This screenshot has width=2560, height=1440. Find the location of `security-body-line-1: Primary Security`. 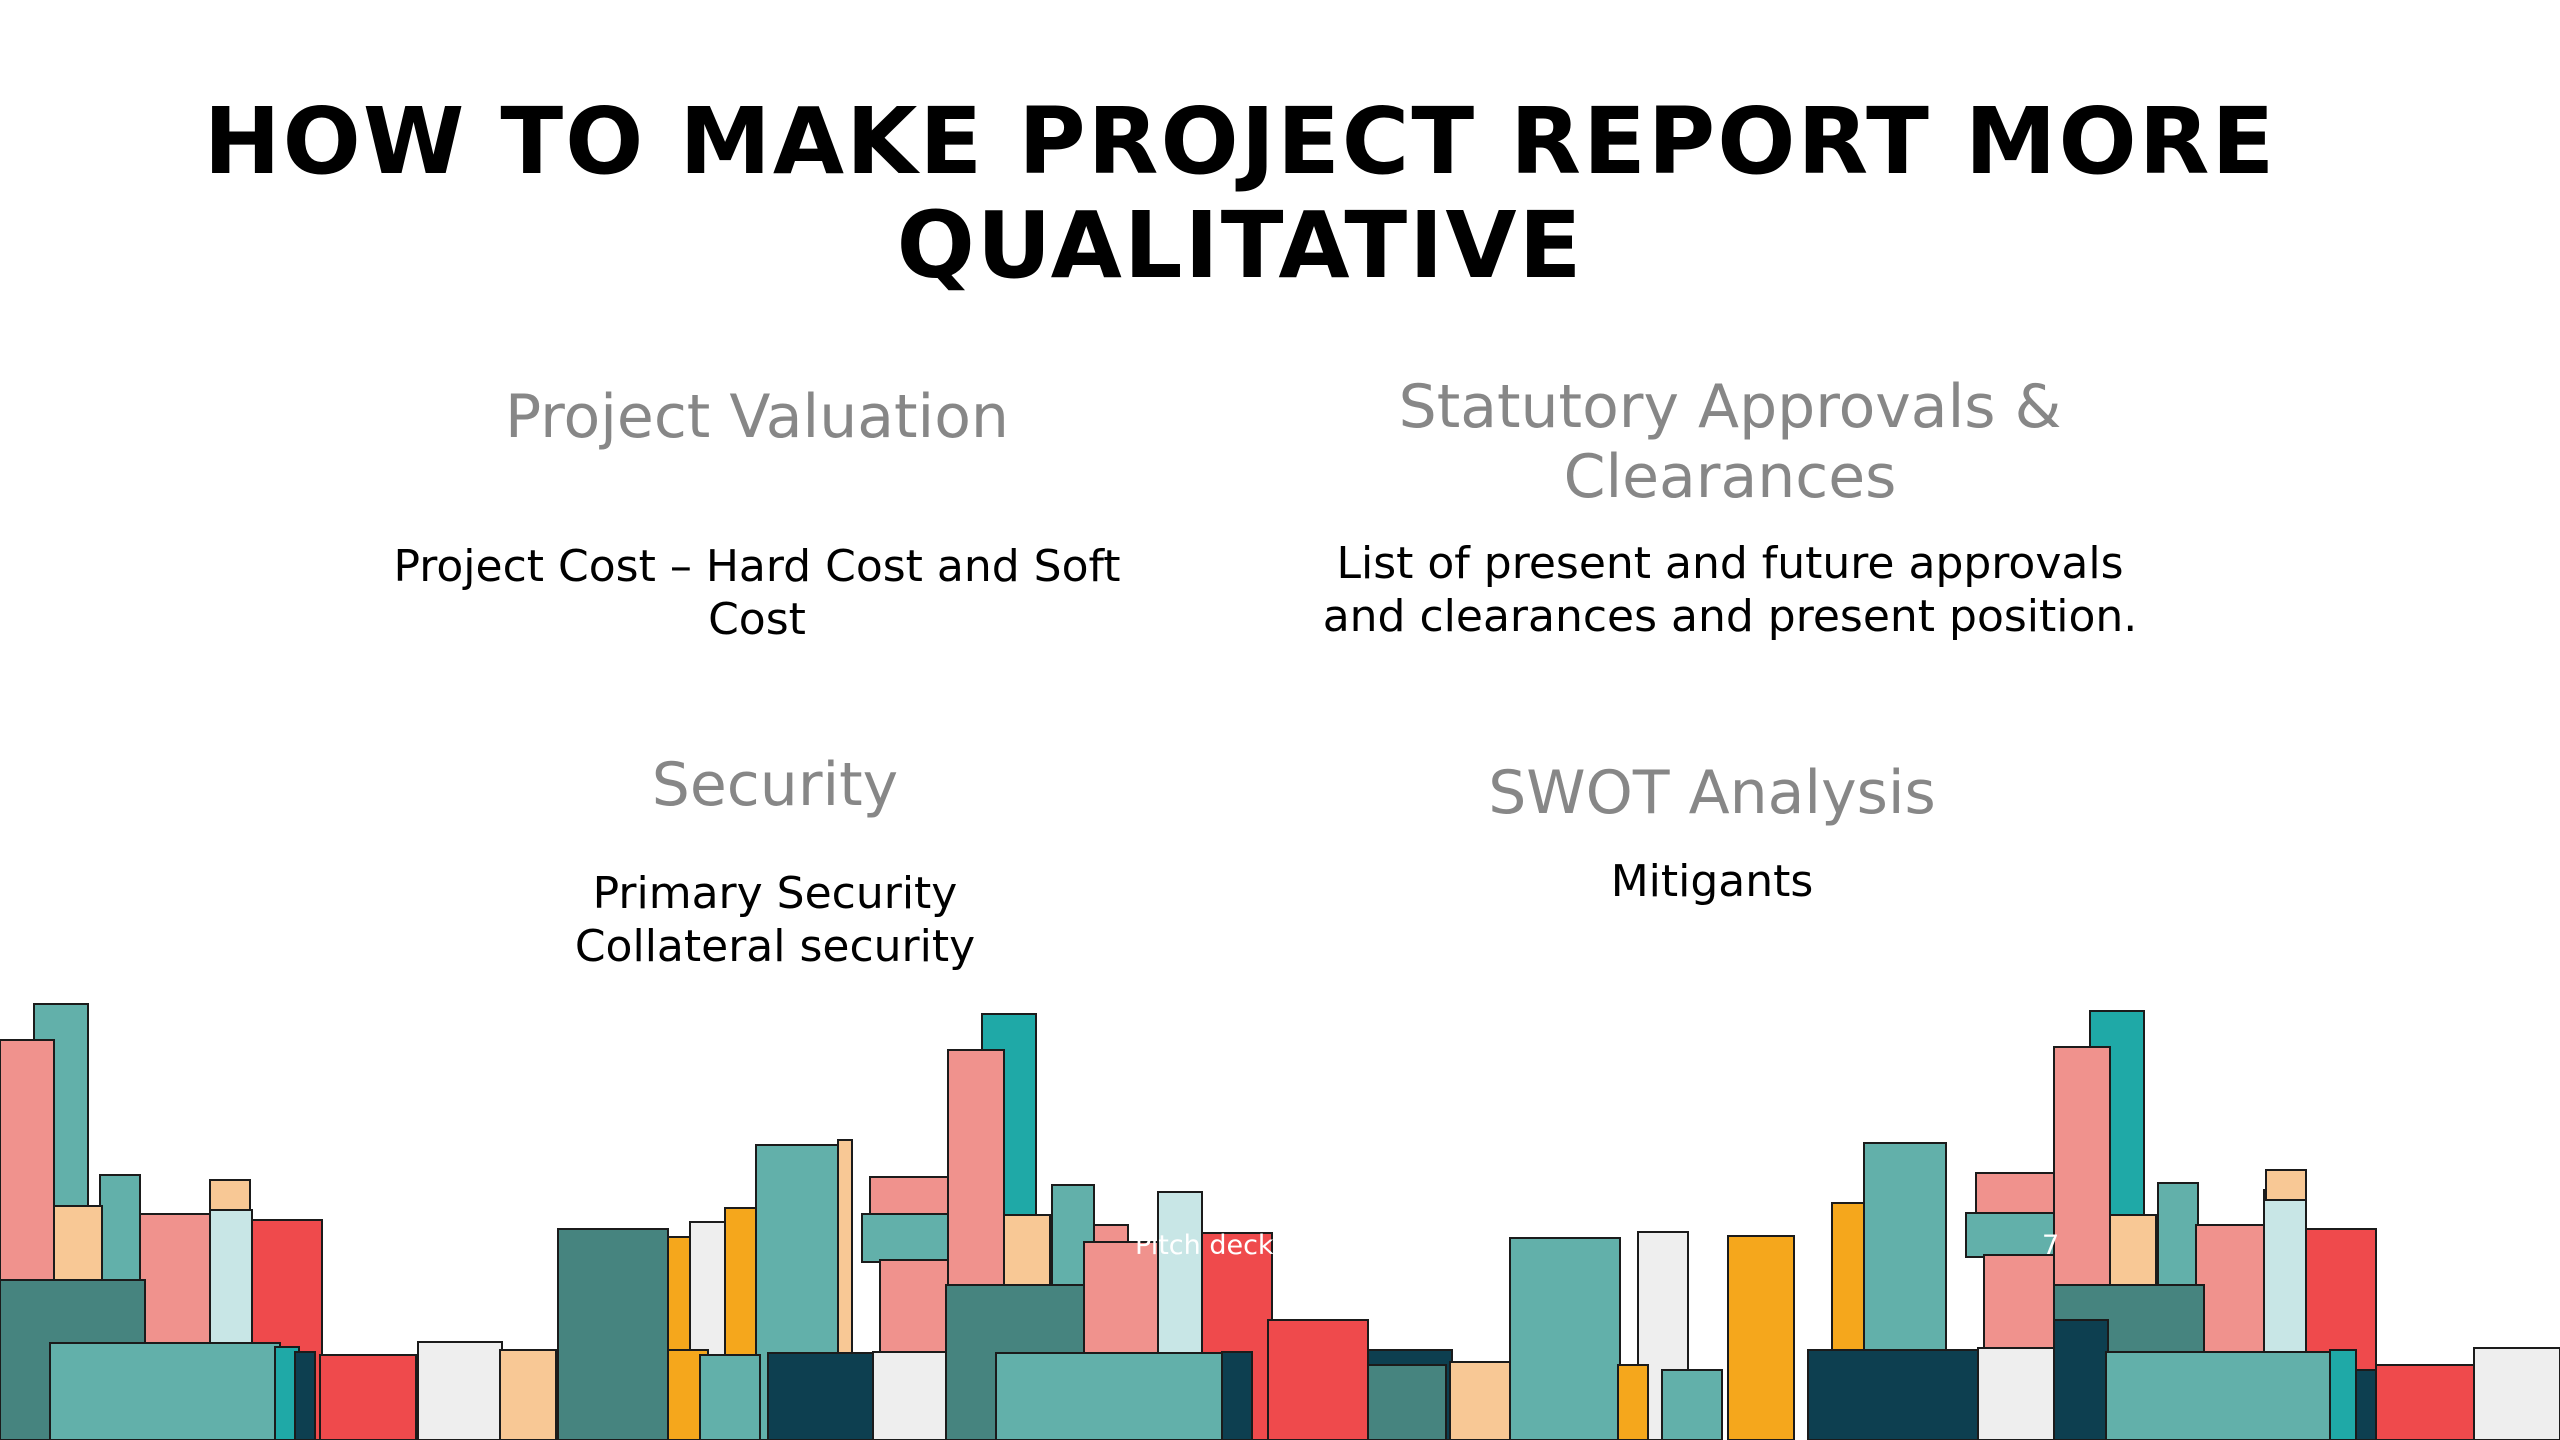

security-body-line-1: Primary Security is located at coordinates (775, 893).